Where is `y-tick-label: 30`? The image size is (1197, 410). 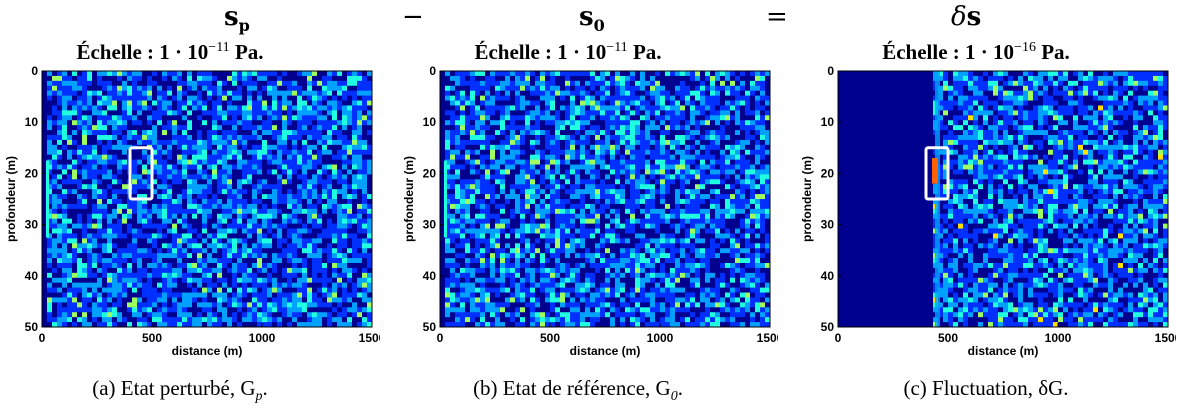
y-tick-label: 30 is located at coordinates (32, 225).